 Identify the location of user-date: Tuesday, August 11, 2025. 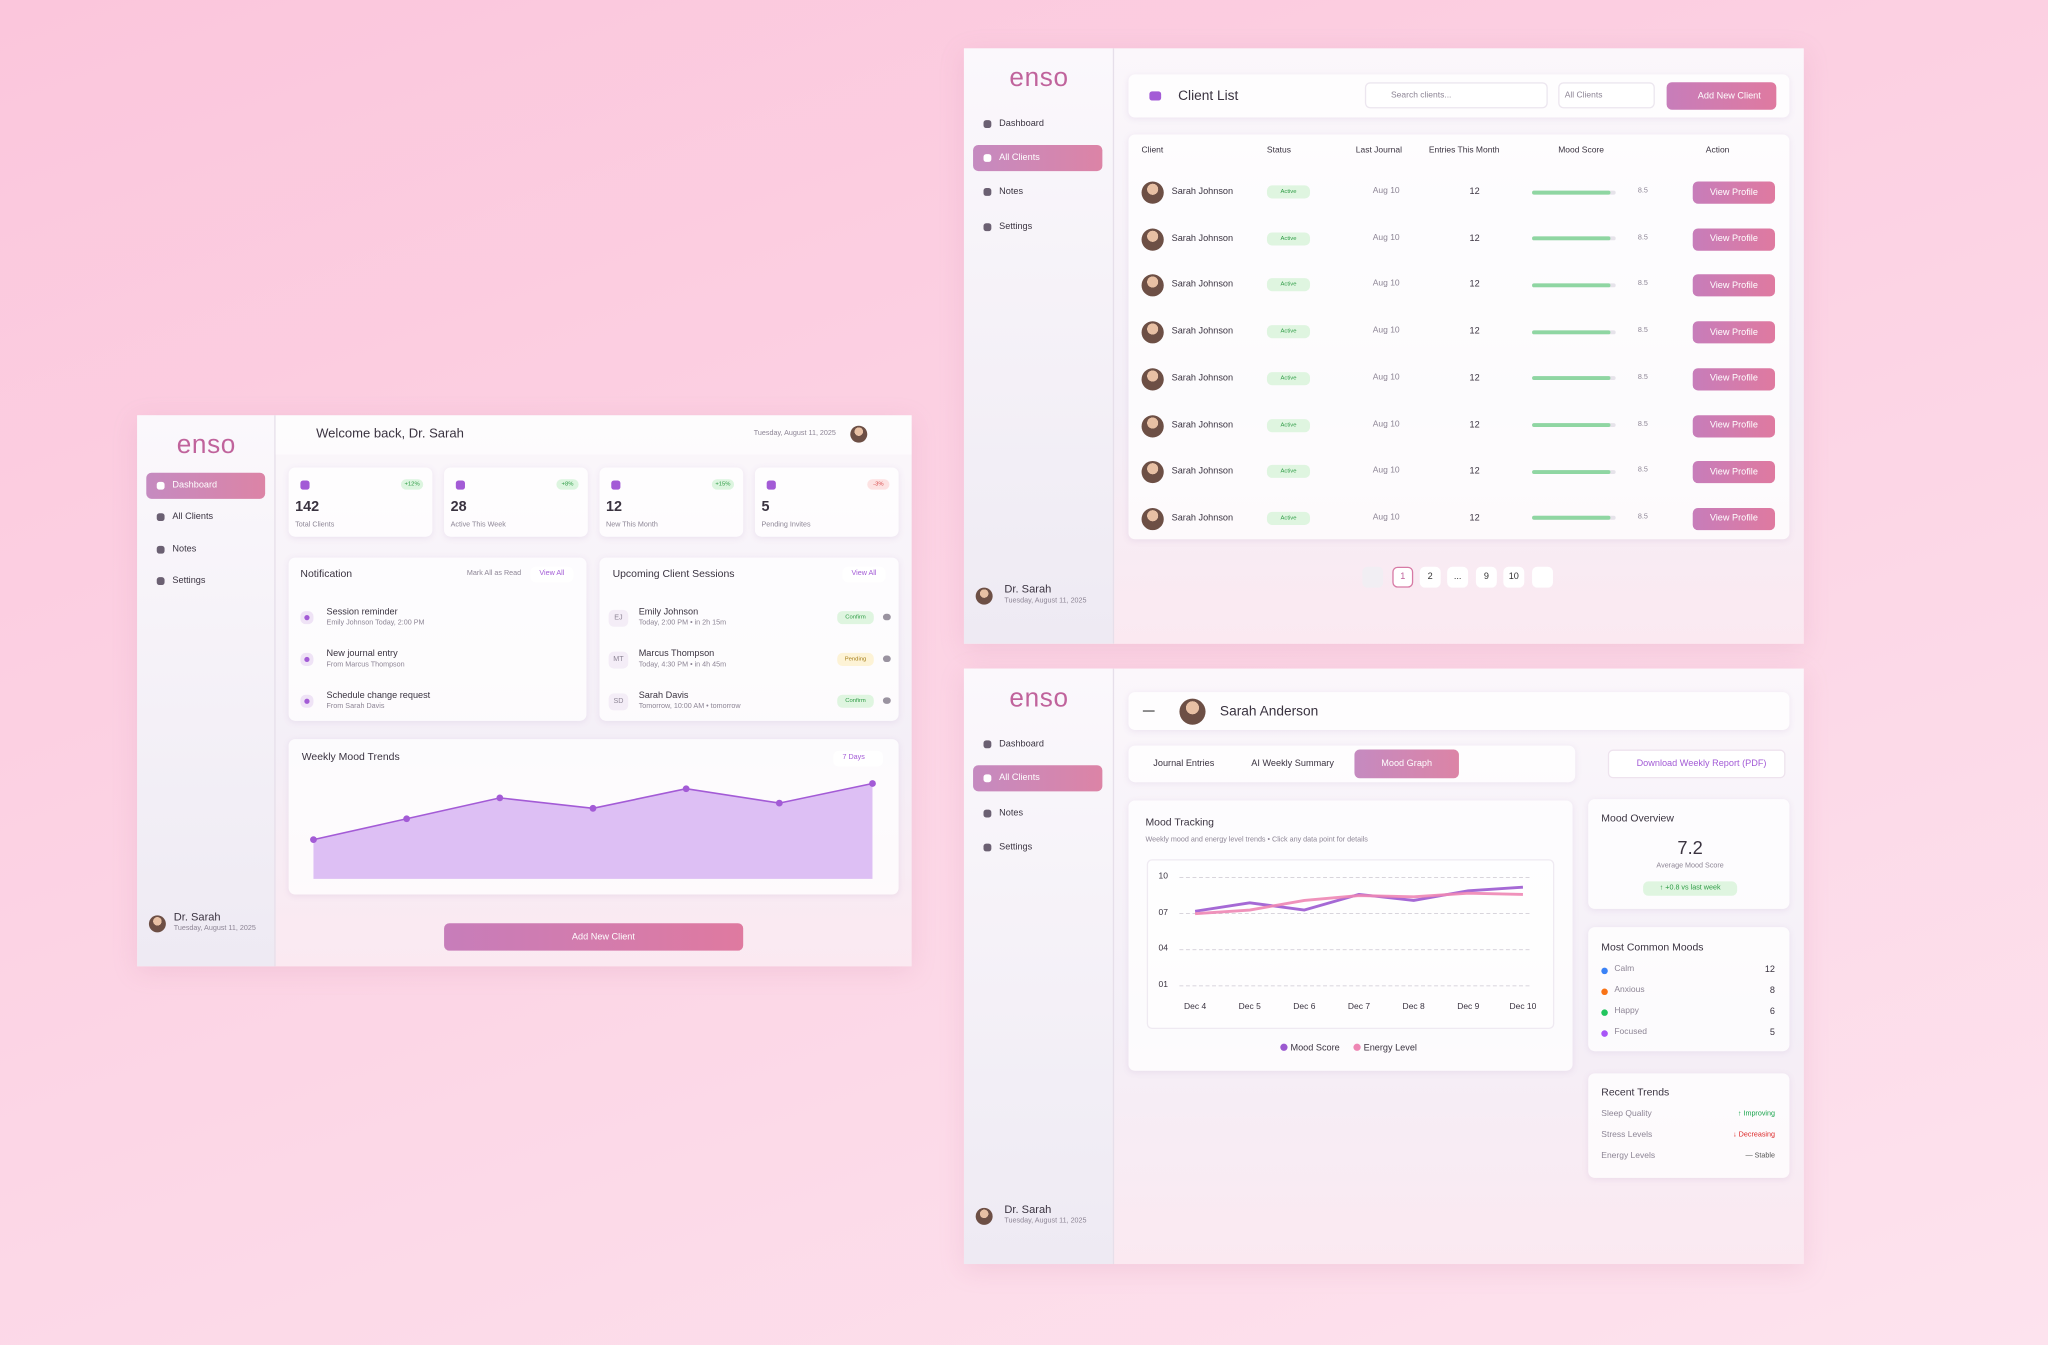
(1045, 601).